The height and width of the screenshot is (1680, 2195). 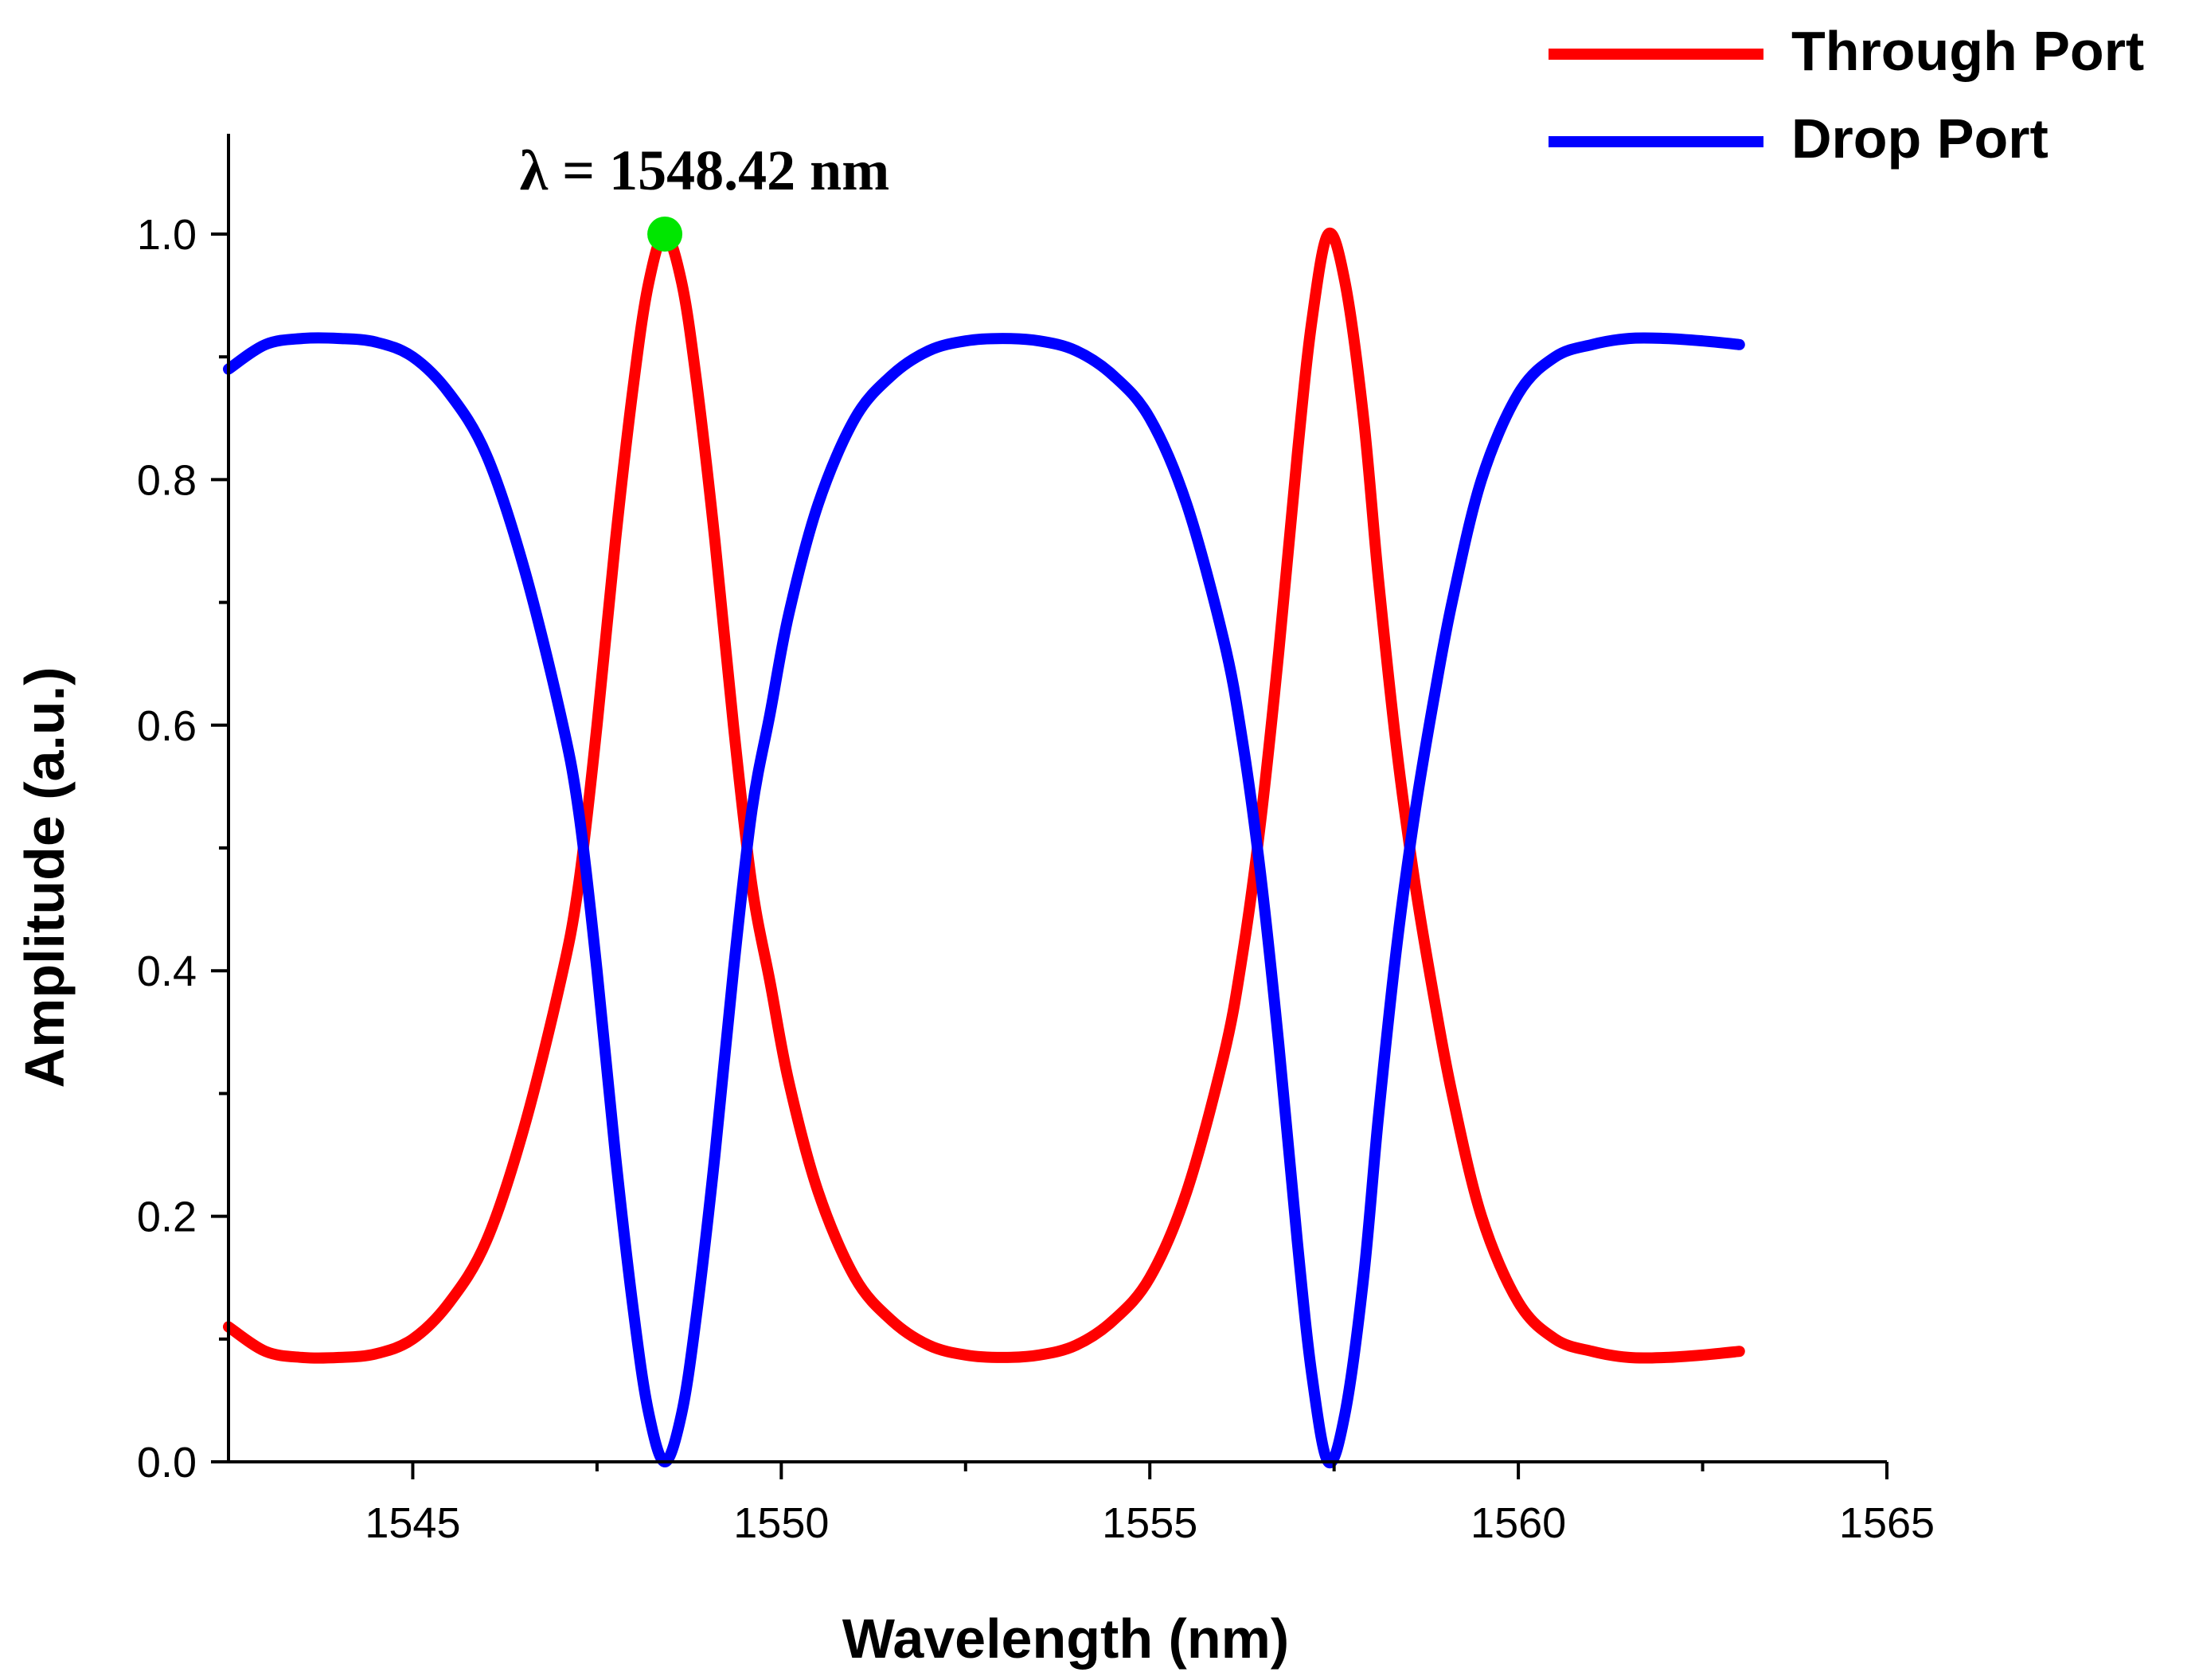 What do you see at coordinates (704, 170) in the screenshot?
I see `peak-wavelength-label: λ = 1548.42 nm` at bounding box center [704, 170].